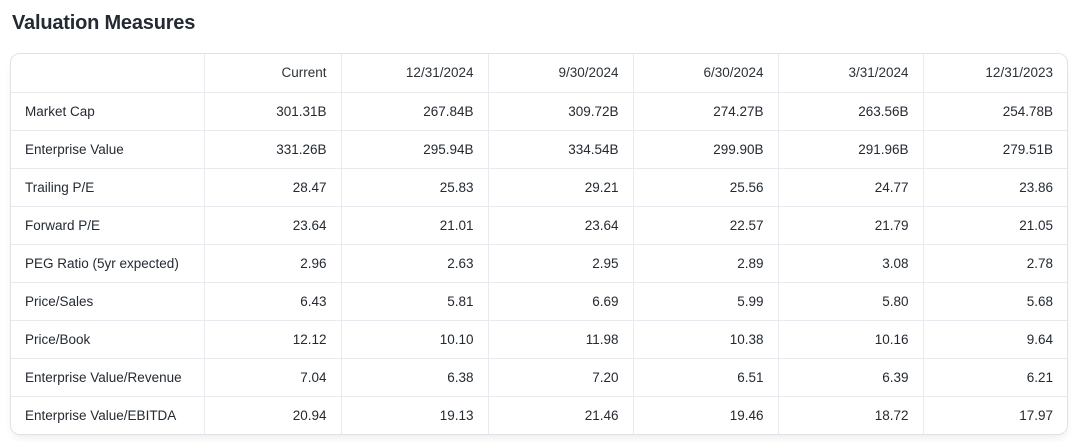  I want to click on table-cell: 10.16, so click(850, 338).